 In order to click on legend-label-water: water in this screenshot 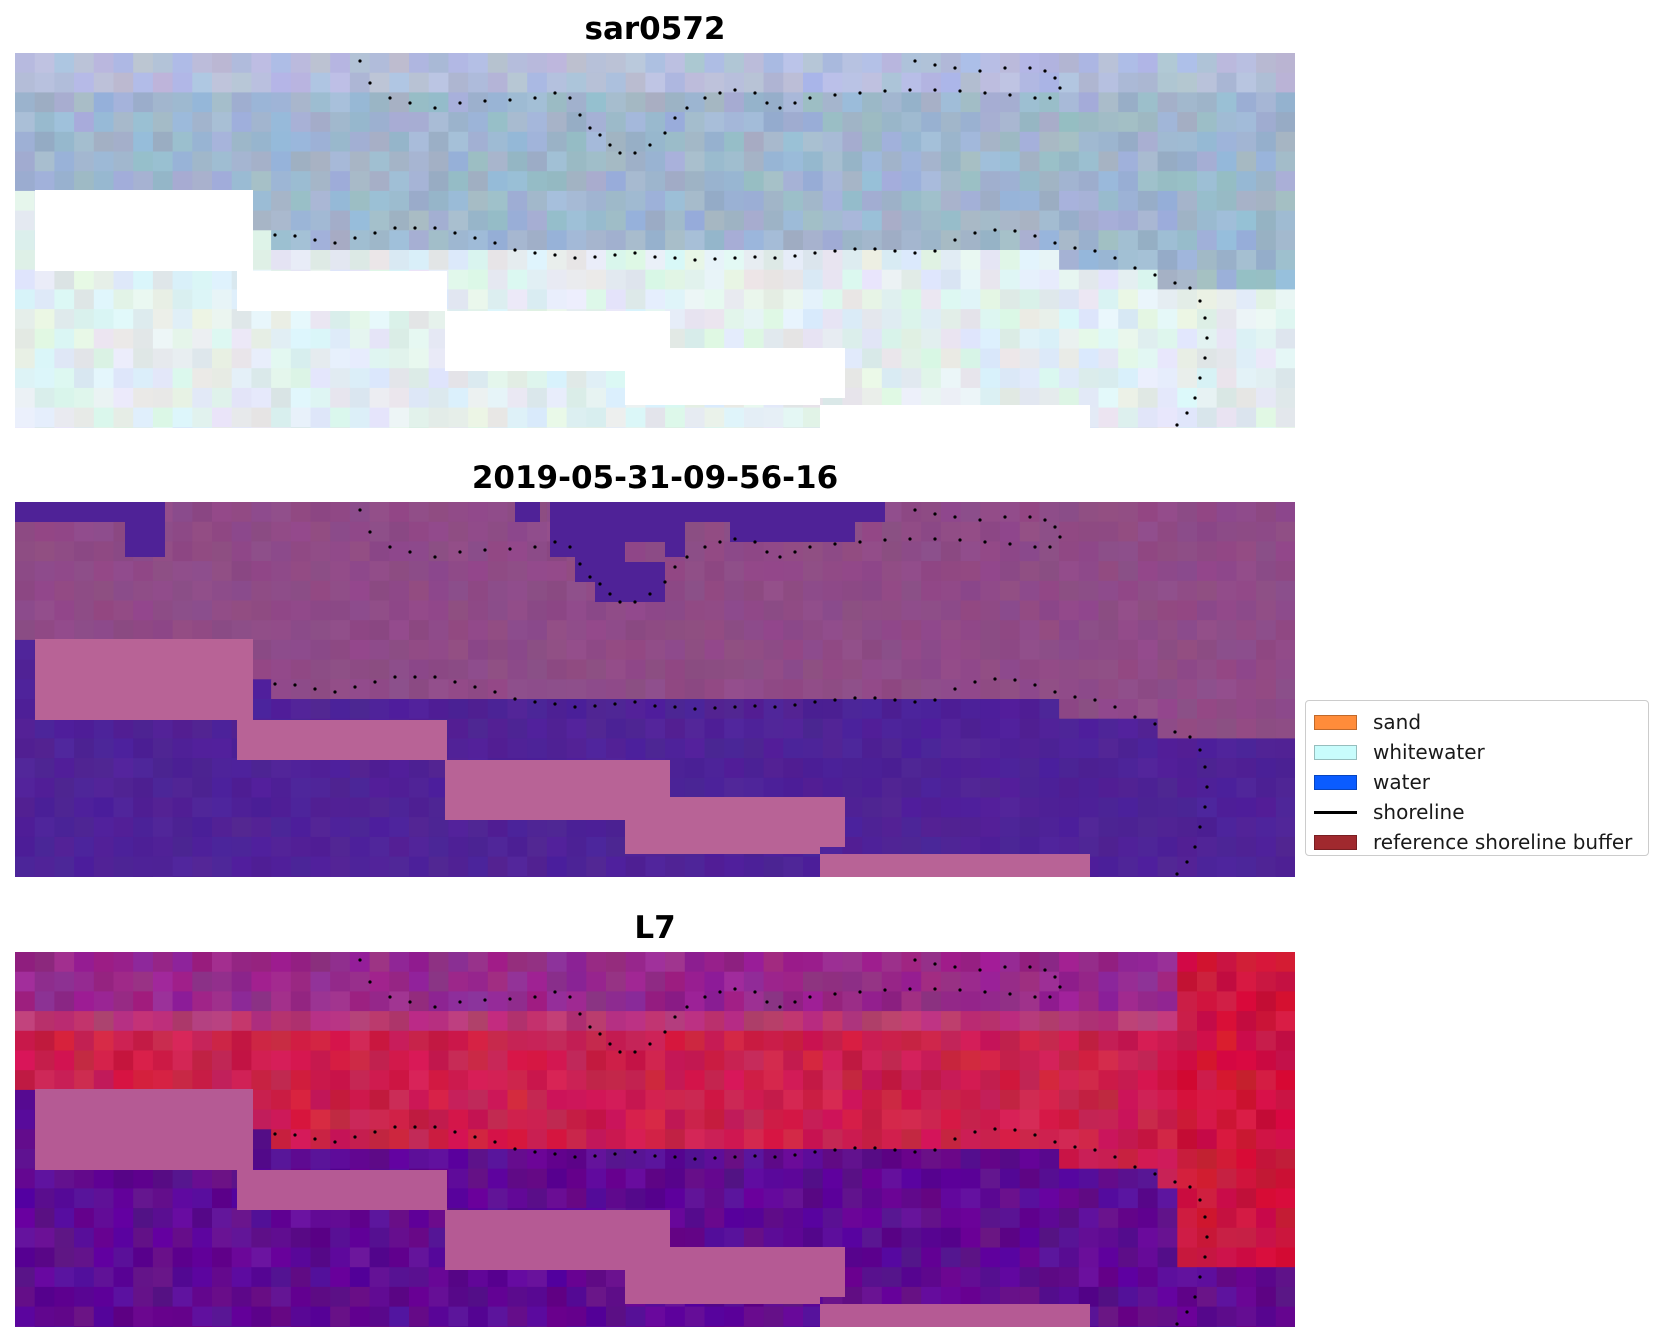, I will do `click(1401, 782)`.